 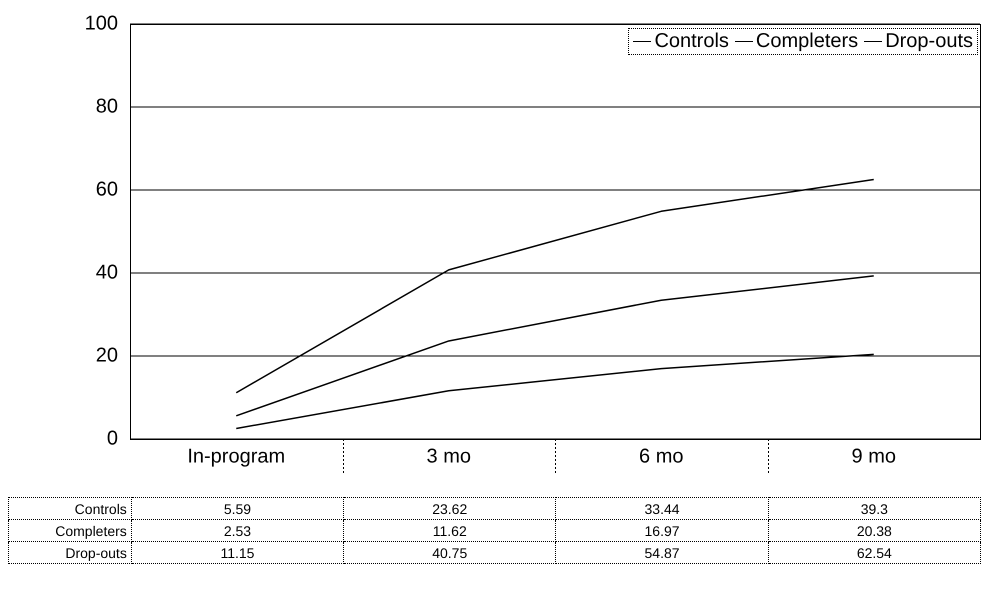 I want to click on y-tick-label: 100, so click(x=101, y=23).